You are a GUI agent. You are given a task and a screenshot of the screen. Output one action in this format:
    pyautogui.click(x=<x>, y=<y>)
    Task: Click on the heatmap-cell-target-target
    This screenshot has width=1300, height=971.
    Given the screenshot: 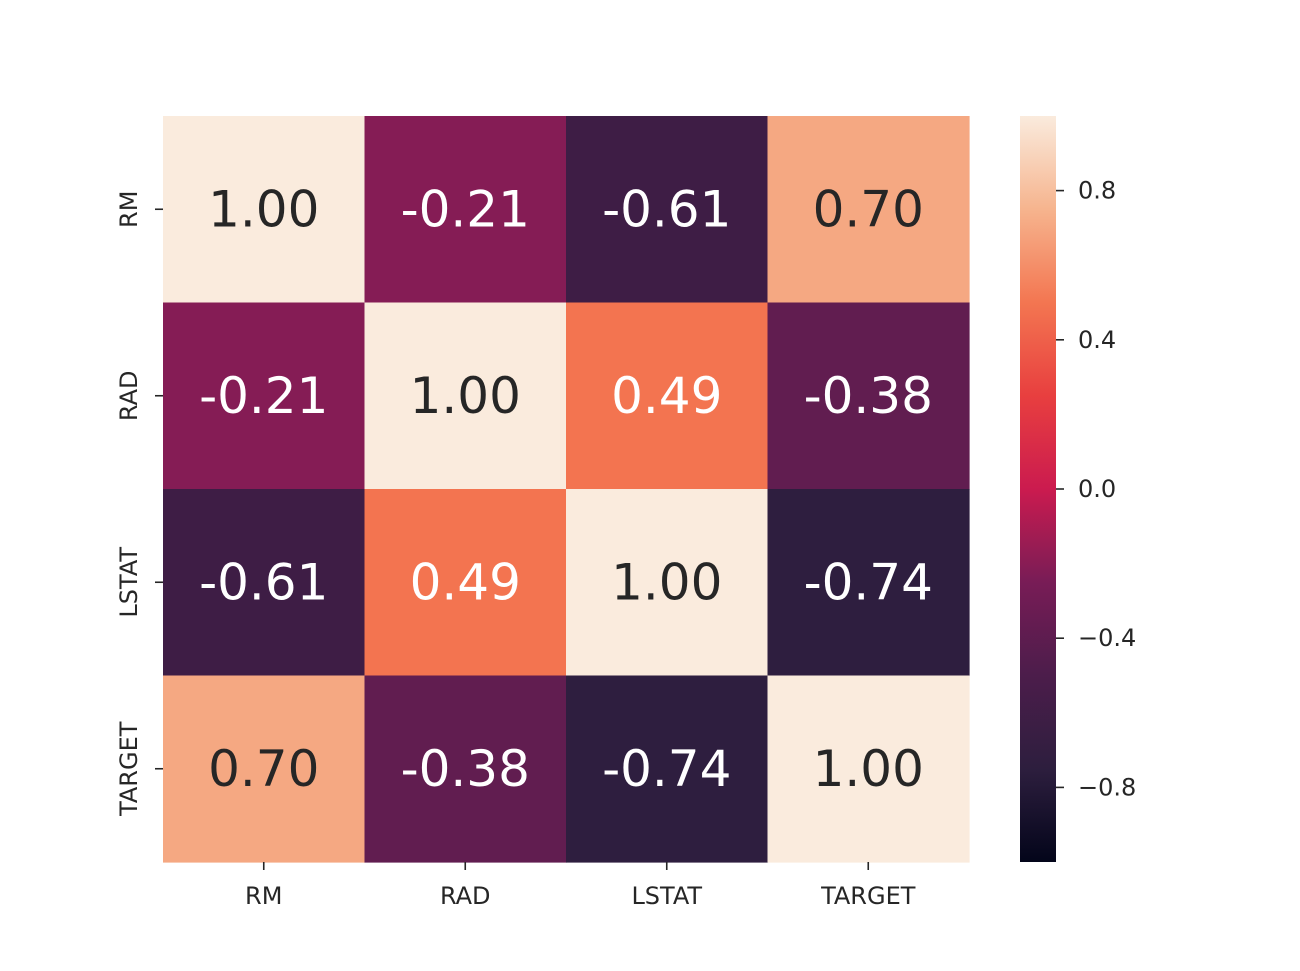 What is the action you would take?
    pyautogui.click(x=868, y=769)
    